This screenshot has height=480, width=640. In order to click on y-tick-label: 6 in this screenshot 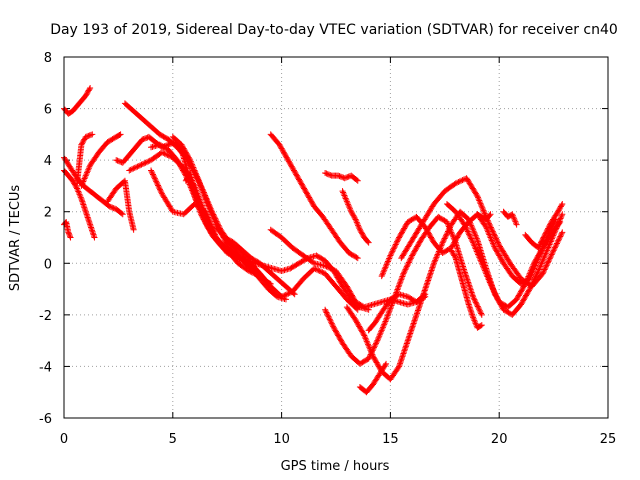, I will do `click(48, 110)`.